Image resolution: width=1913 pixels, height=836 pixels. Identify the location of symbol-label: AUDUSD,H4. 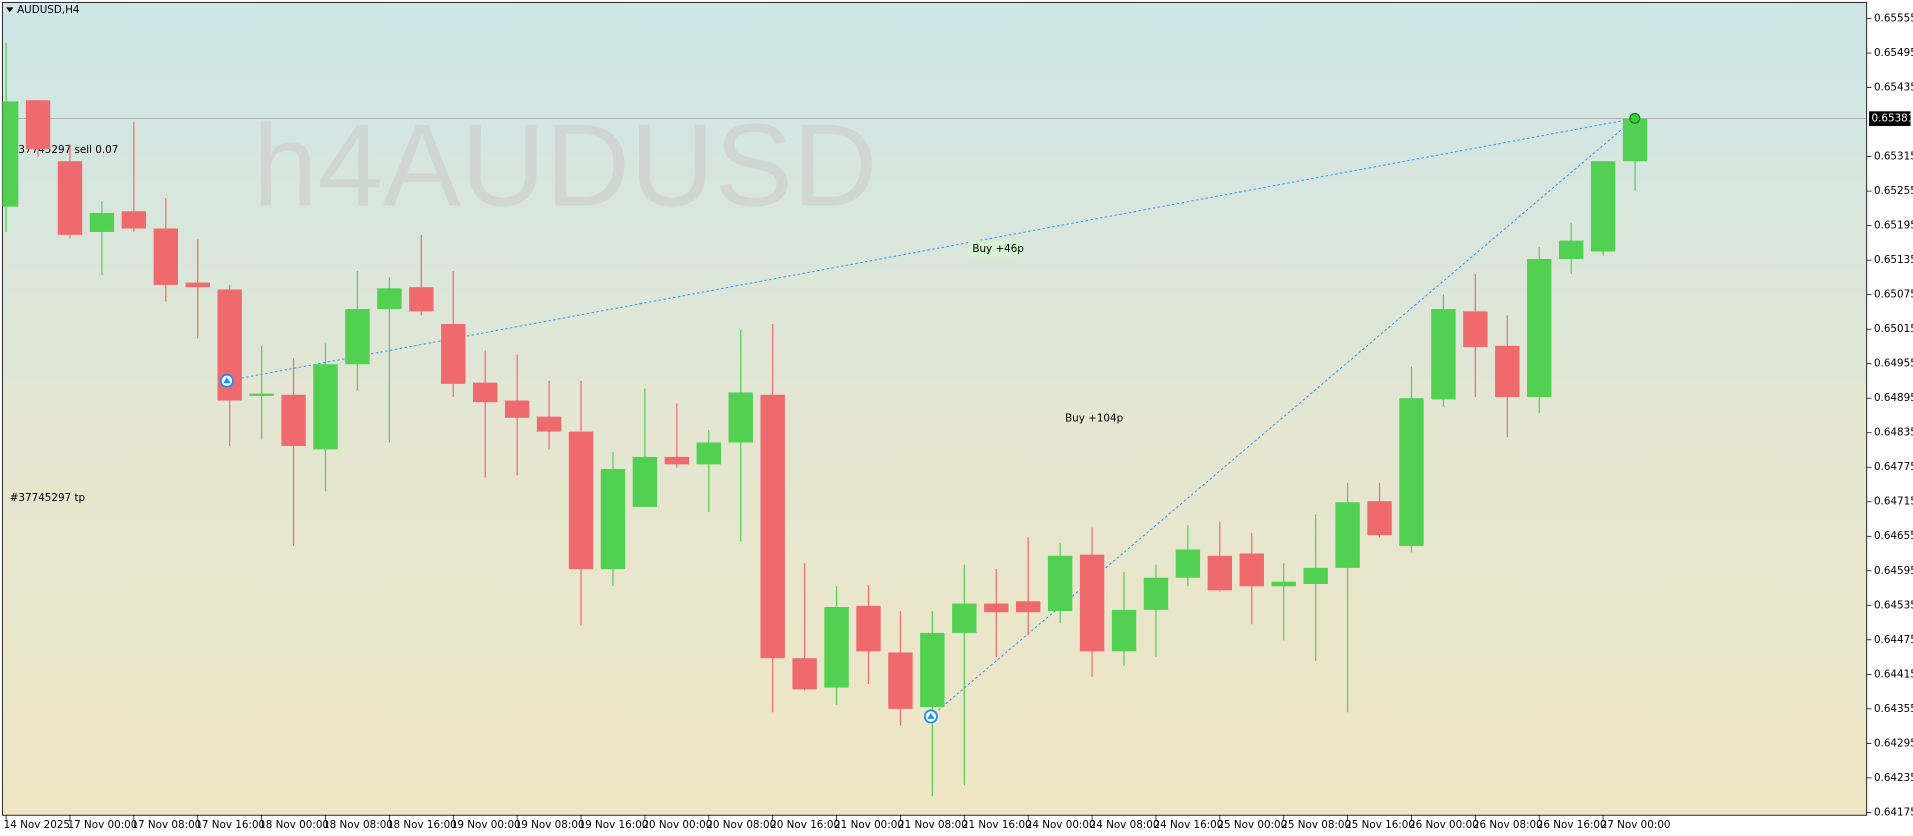
(48, 10).